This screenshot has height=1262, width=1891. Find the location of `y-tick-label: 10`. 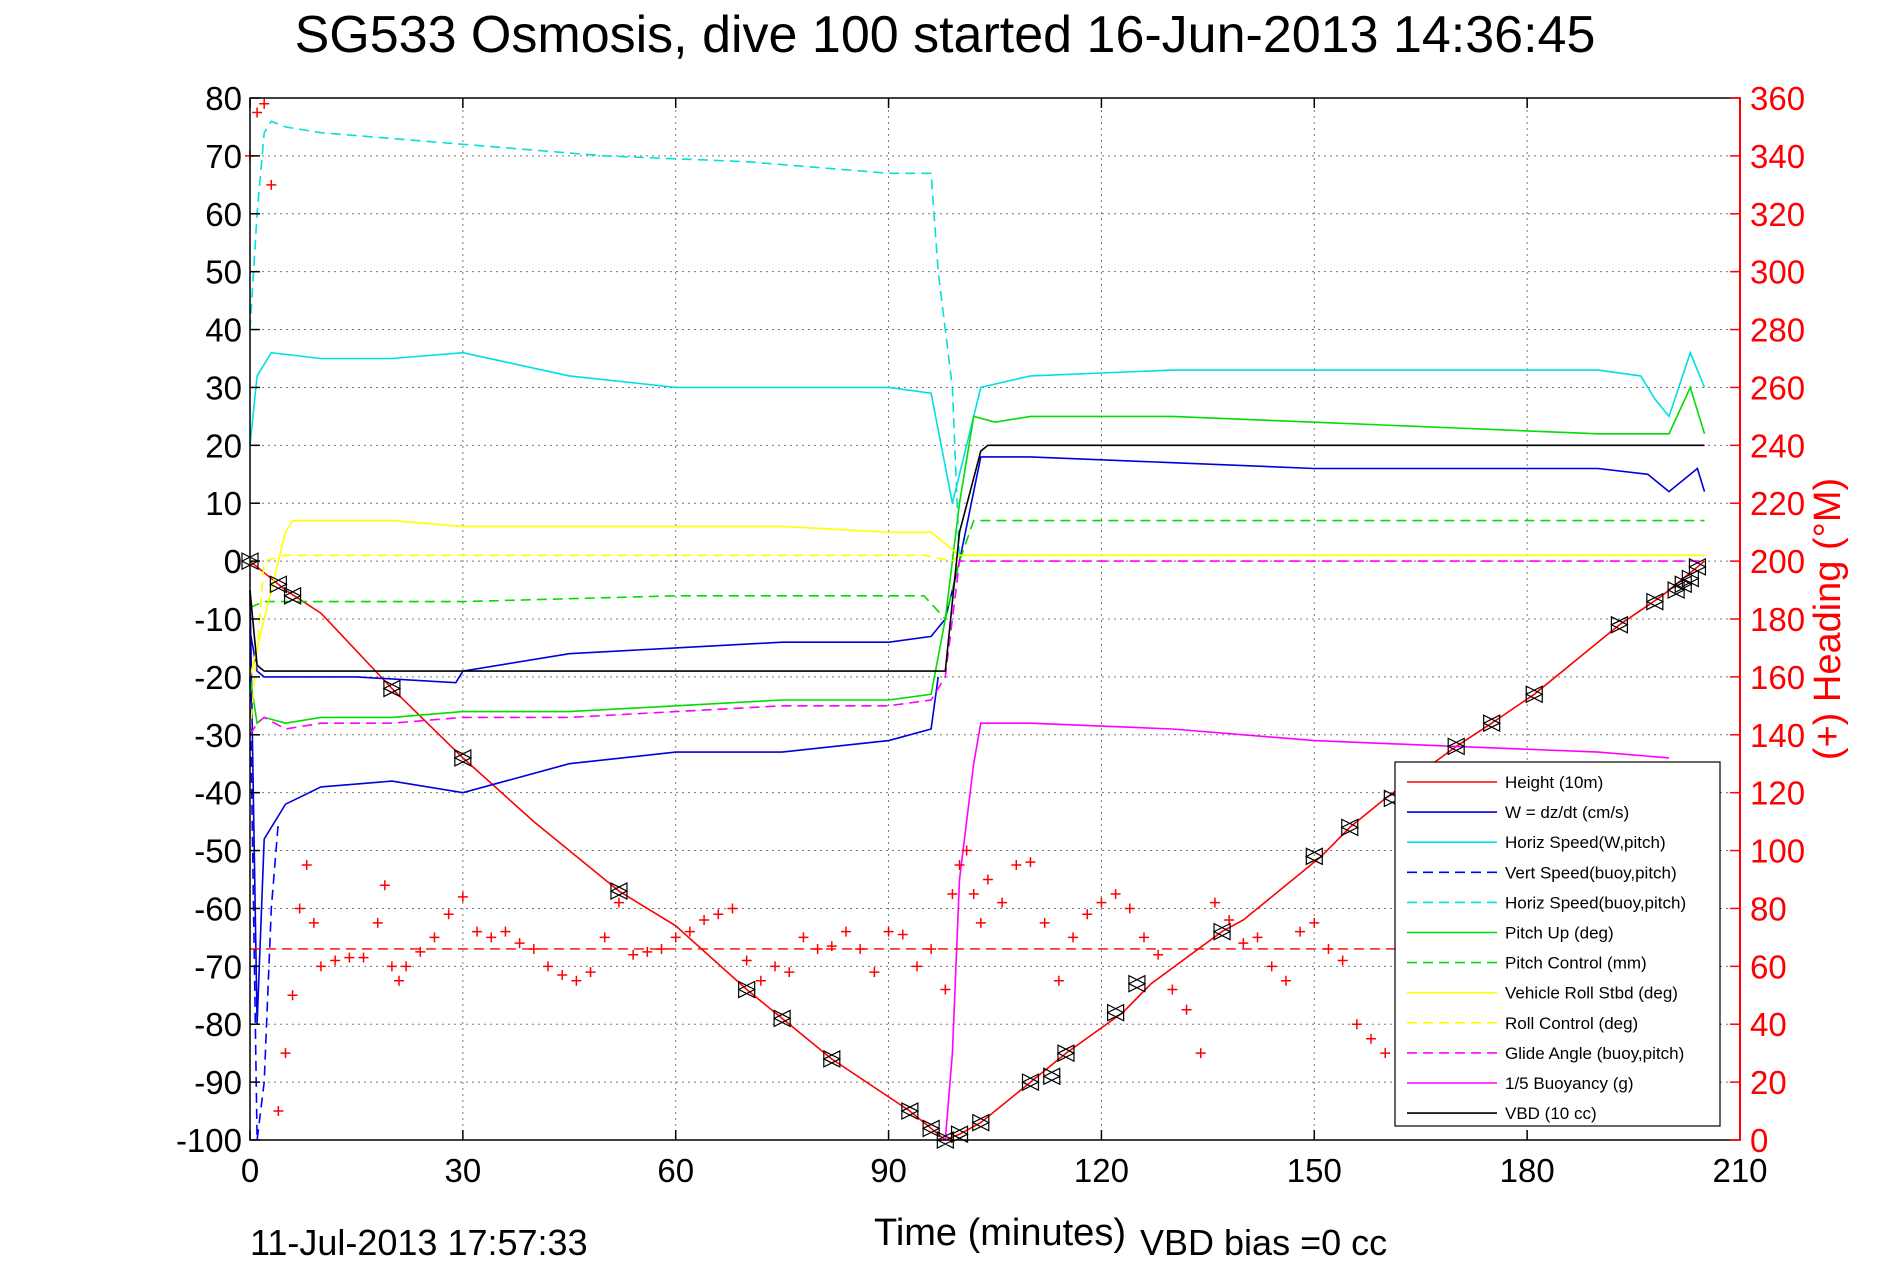

y-tick-label: 10 is located at coordinates (223, 503).